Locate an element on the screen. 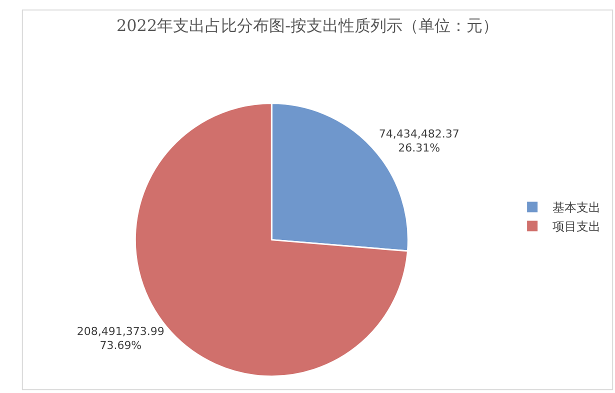 The image size is (615, 393). legend-label: 项目支出 is located at coordinates (576, 227).